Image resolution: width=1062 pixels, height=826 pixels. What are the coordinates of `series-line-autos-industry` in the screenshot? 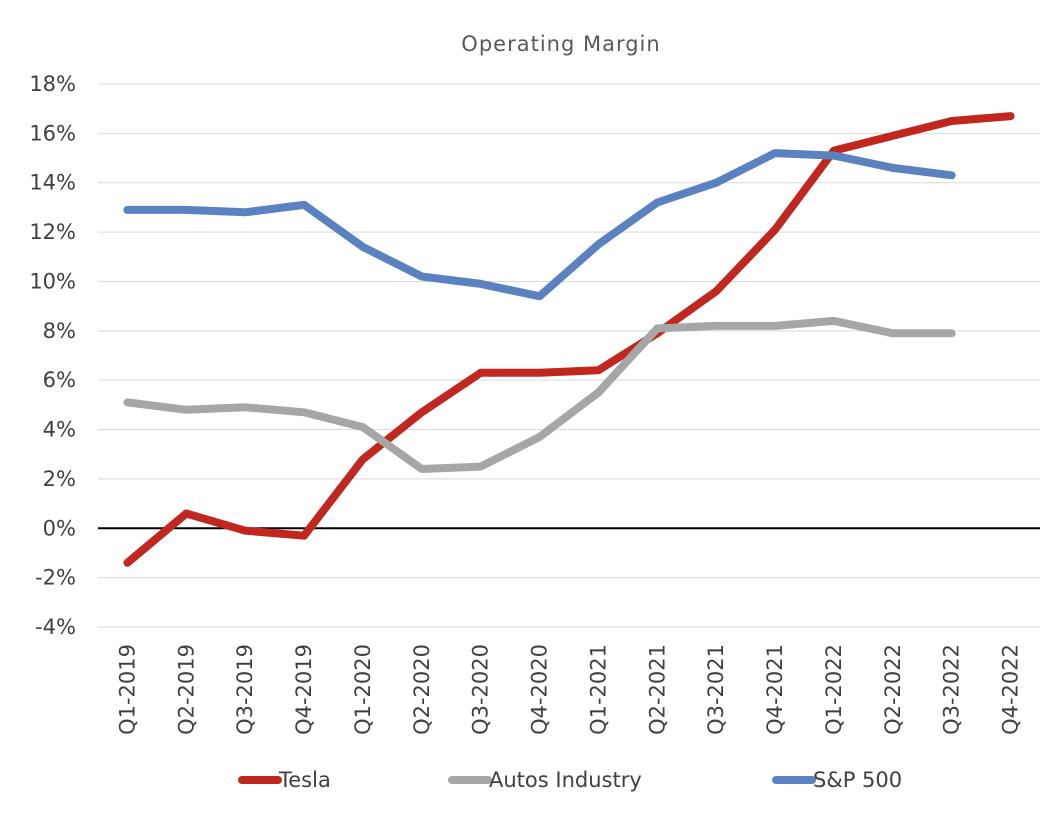 It's located at (539, 394).